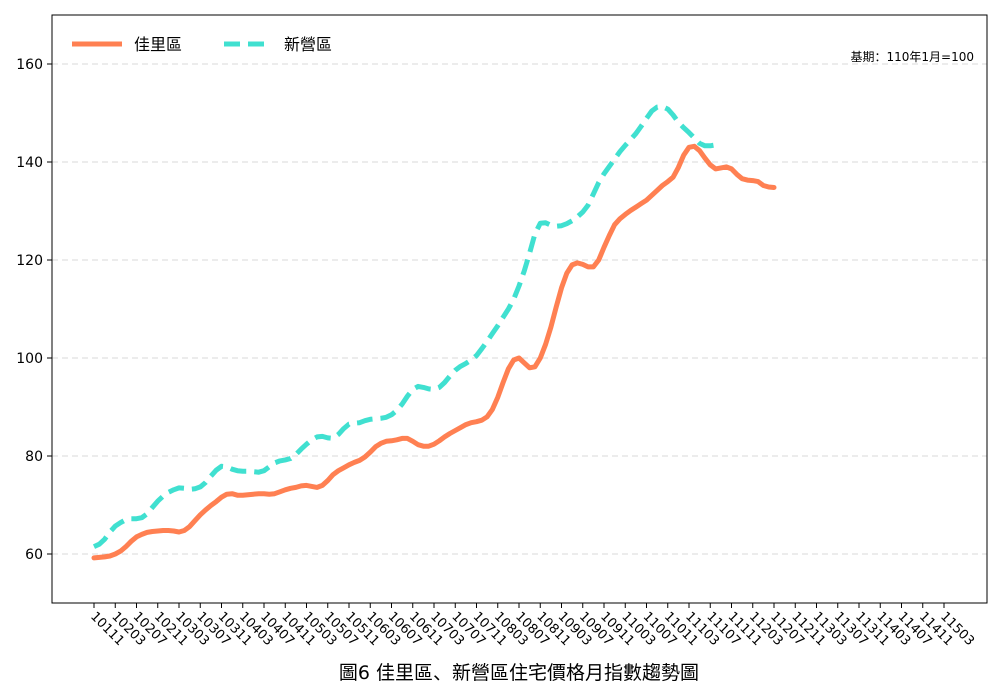 Image resolution: width=1000 pixels, height=700 pixels. Describe the element at coordinates (29, 359) in the screenshot. I see `ytick-label-100: 100` at that location.